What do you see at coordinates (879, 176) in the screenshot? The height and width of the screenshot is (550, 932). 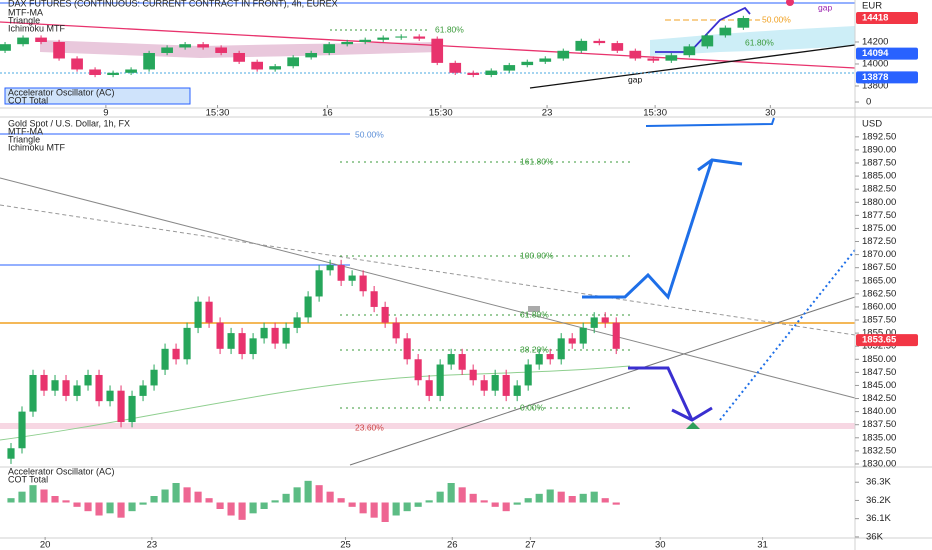 I see `y-tick-label: 1885.00` at bounding box center [879, 176].